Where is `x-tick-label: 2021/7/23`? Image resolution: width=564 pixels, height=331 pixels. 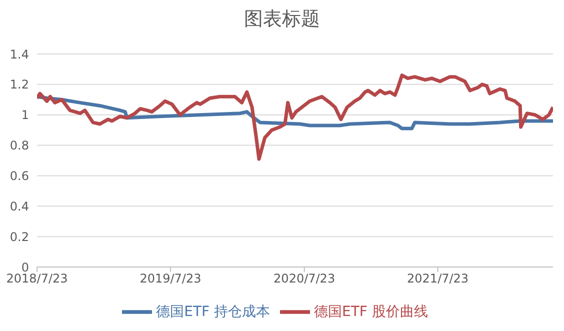
x-tick-label: 2021/7/23 is located at coordinates (438, 279).